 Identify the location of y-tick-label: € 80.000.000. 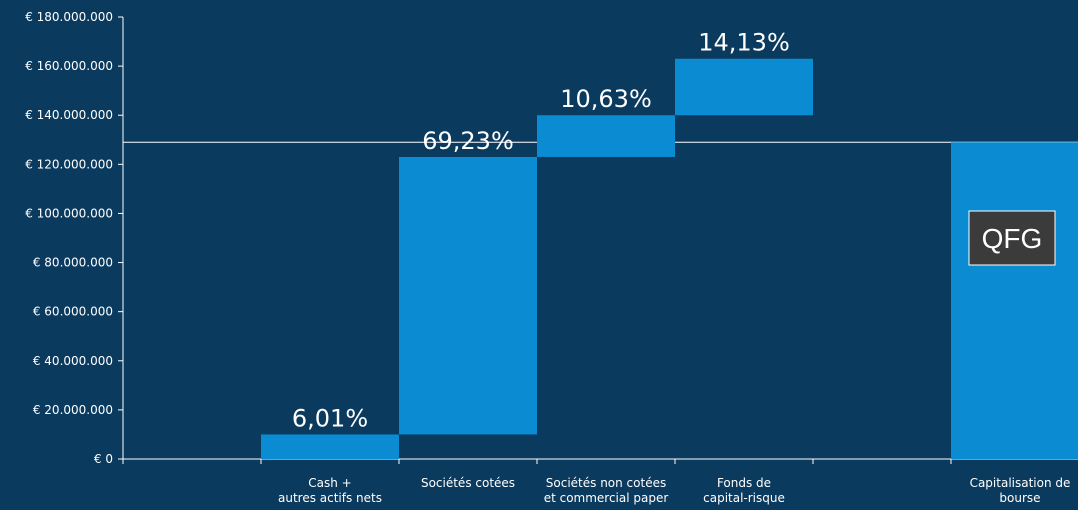
(73, 263).